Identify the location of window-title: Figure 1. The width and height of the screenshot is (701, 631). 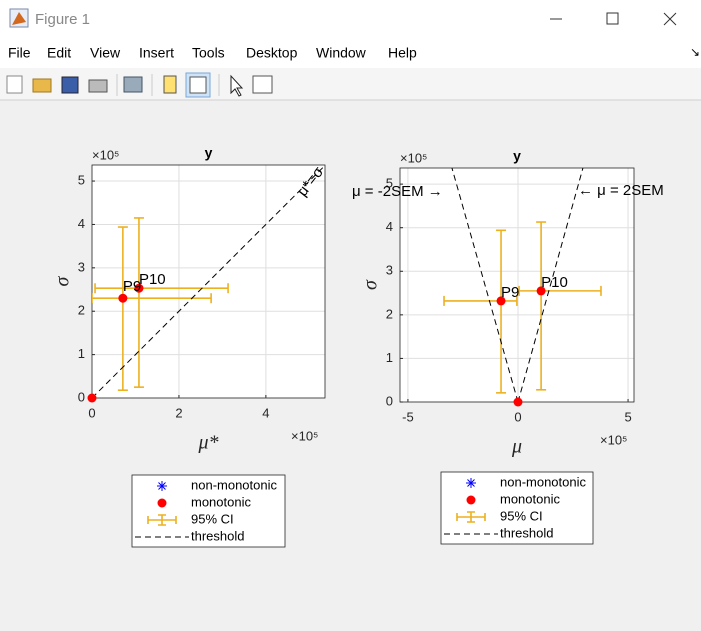
(62, 19).